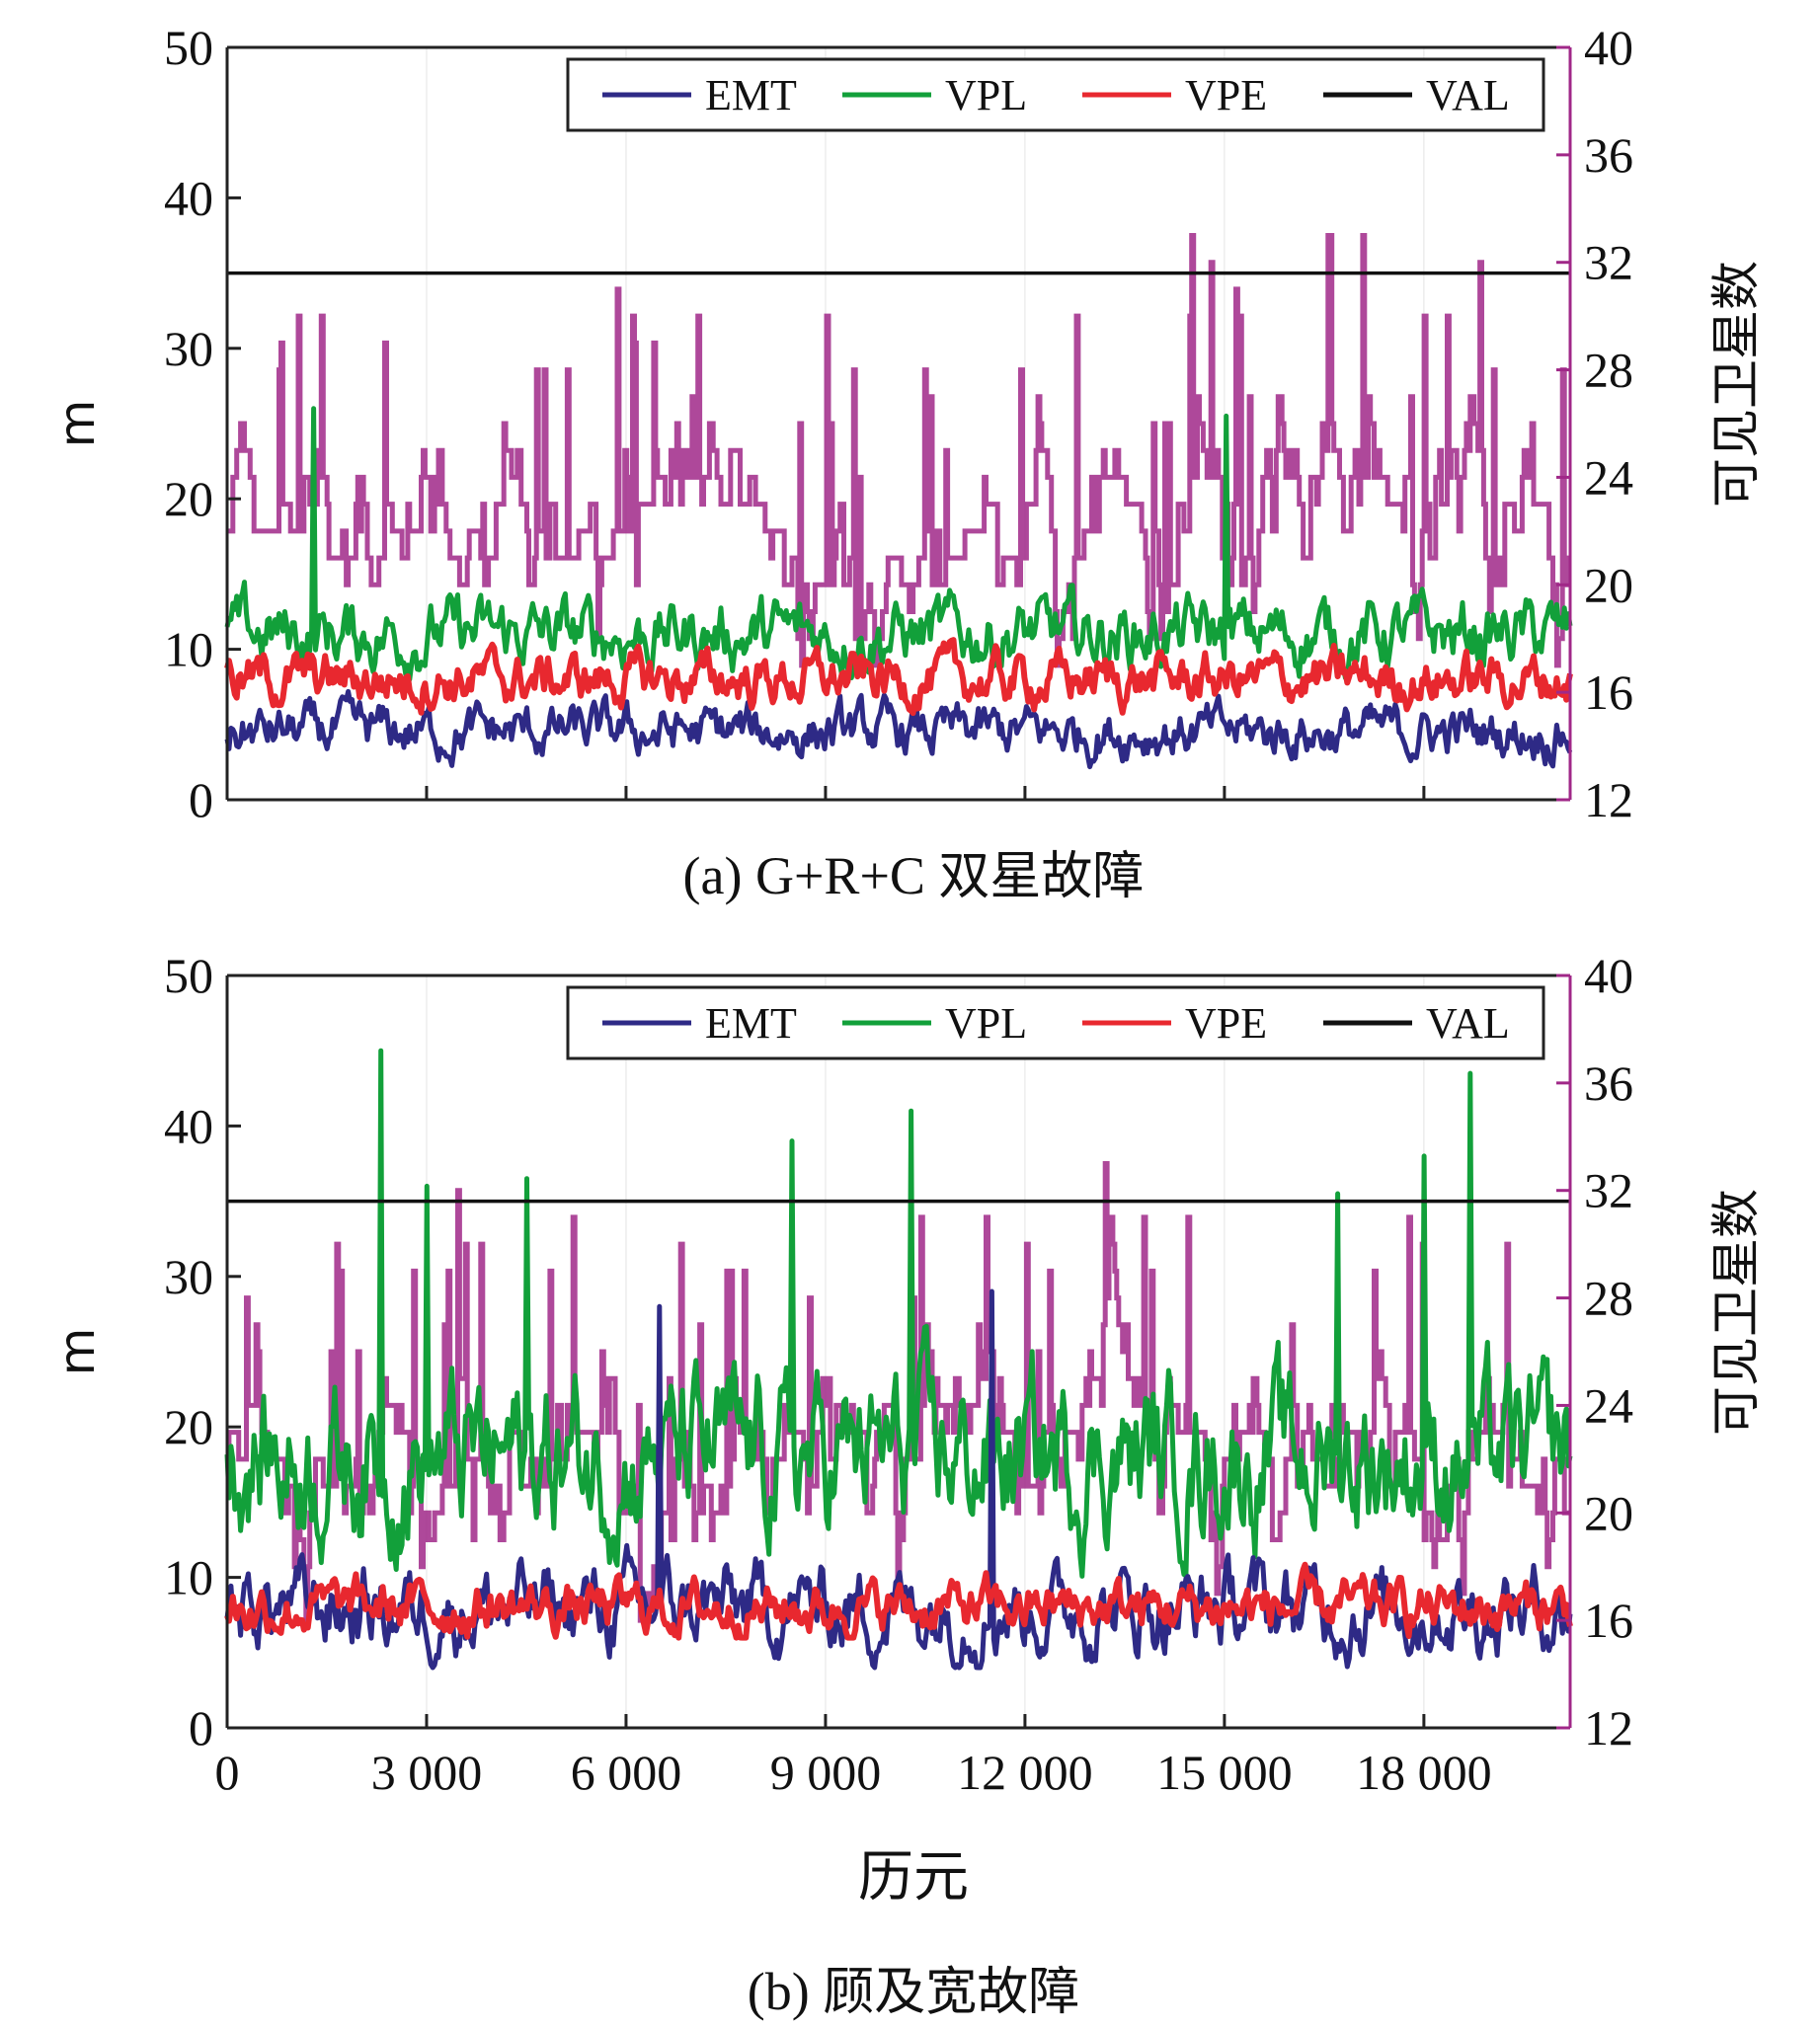 This screenshot has width=1820, height=2029. I want to click on caption-suffix: 双星故障, so click(1041, 876).